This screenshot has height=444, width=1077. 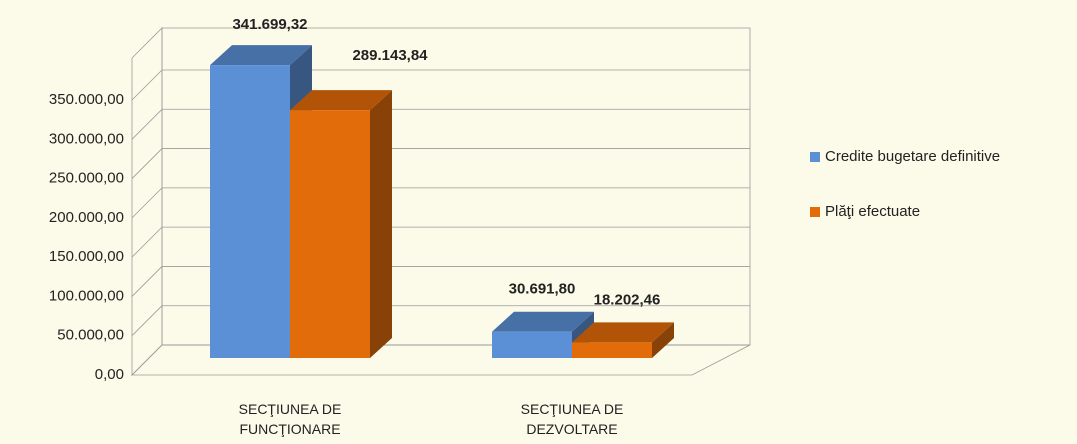 What do you see at coordinates (269, 24) in the screenshot?
I see `data-label: 341.699,32` at bounding box center [269, 24].